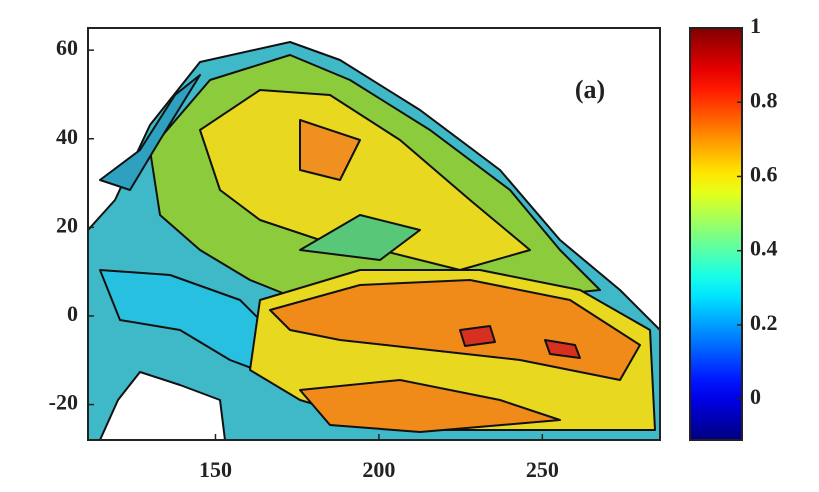 Image resolution: width=819 pixels, height=492 pixels. What do you see at coordinates (764, 174) in the screenshot?
I see `colorbar-tick-label: 0.6` at bounding box center [764, 174].